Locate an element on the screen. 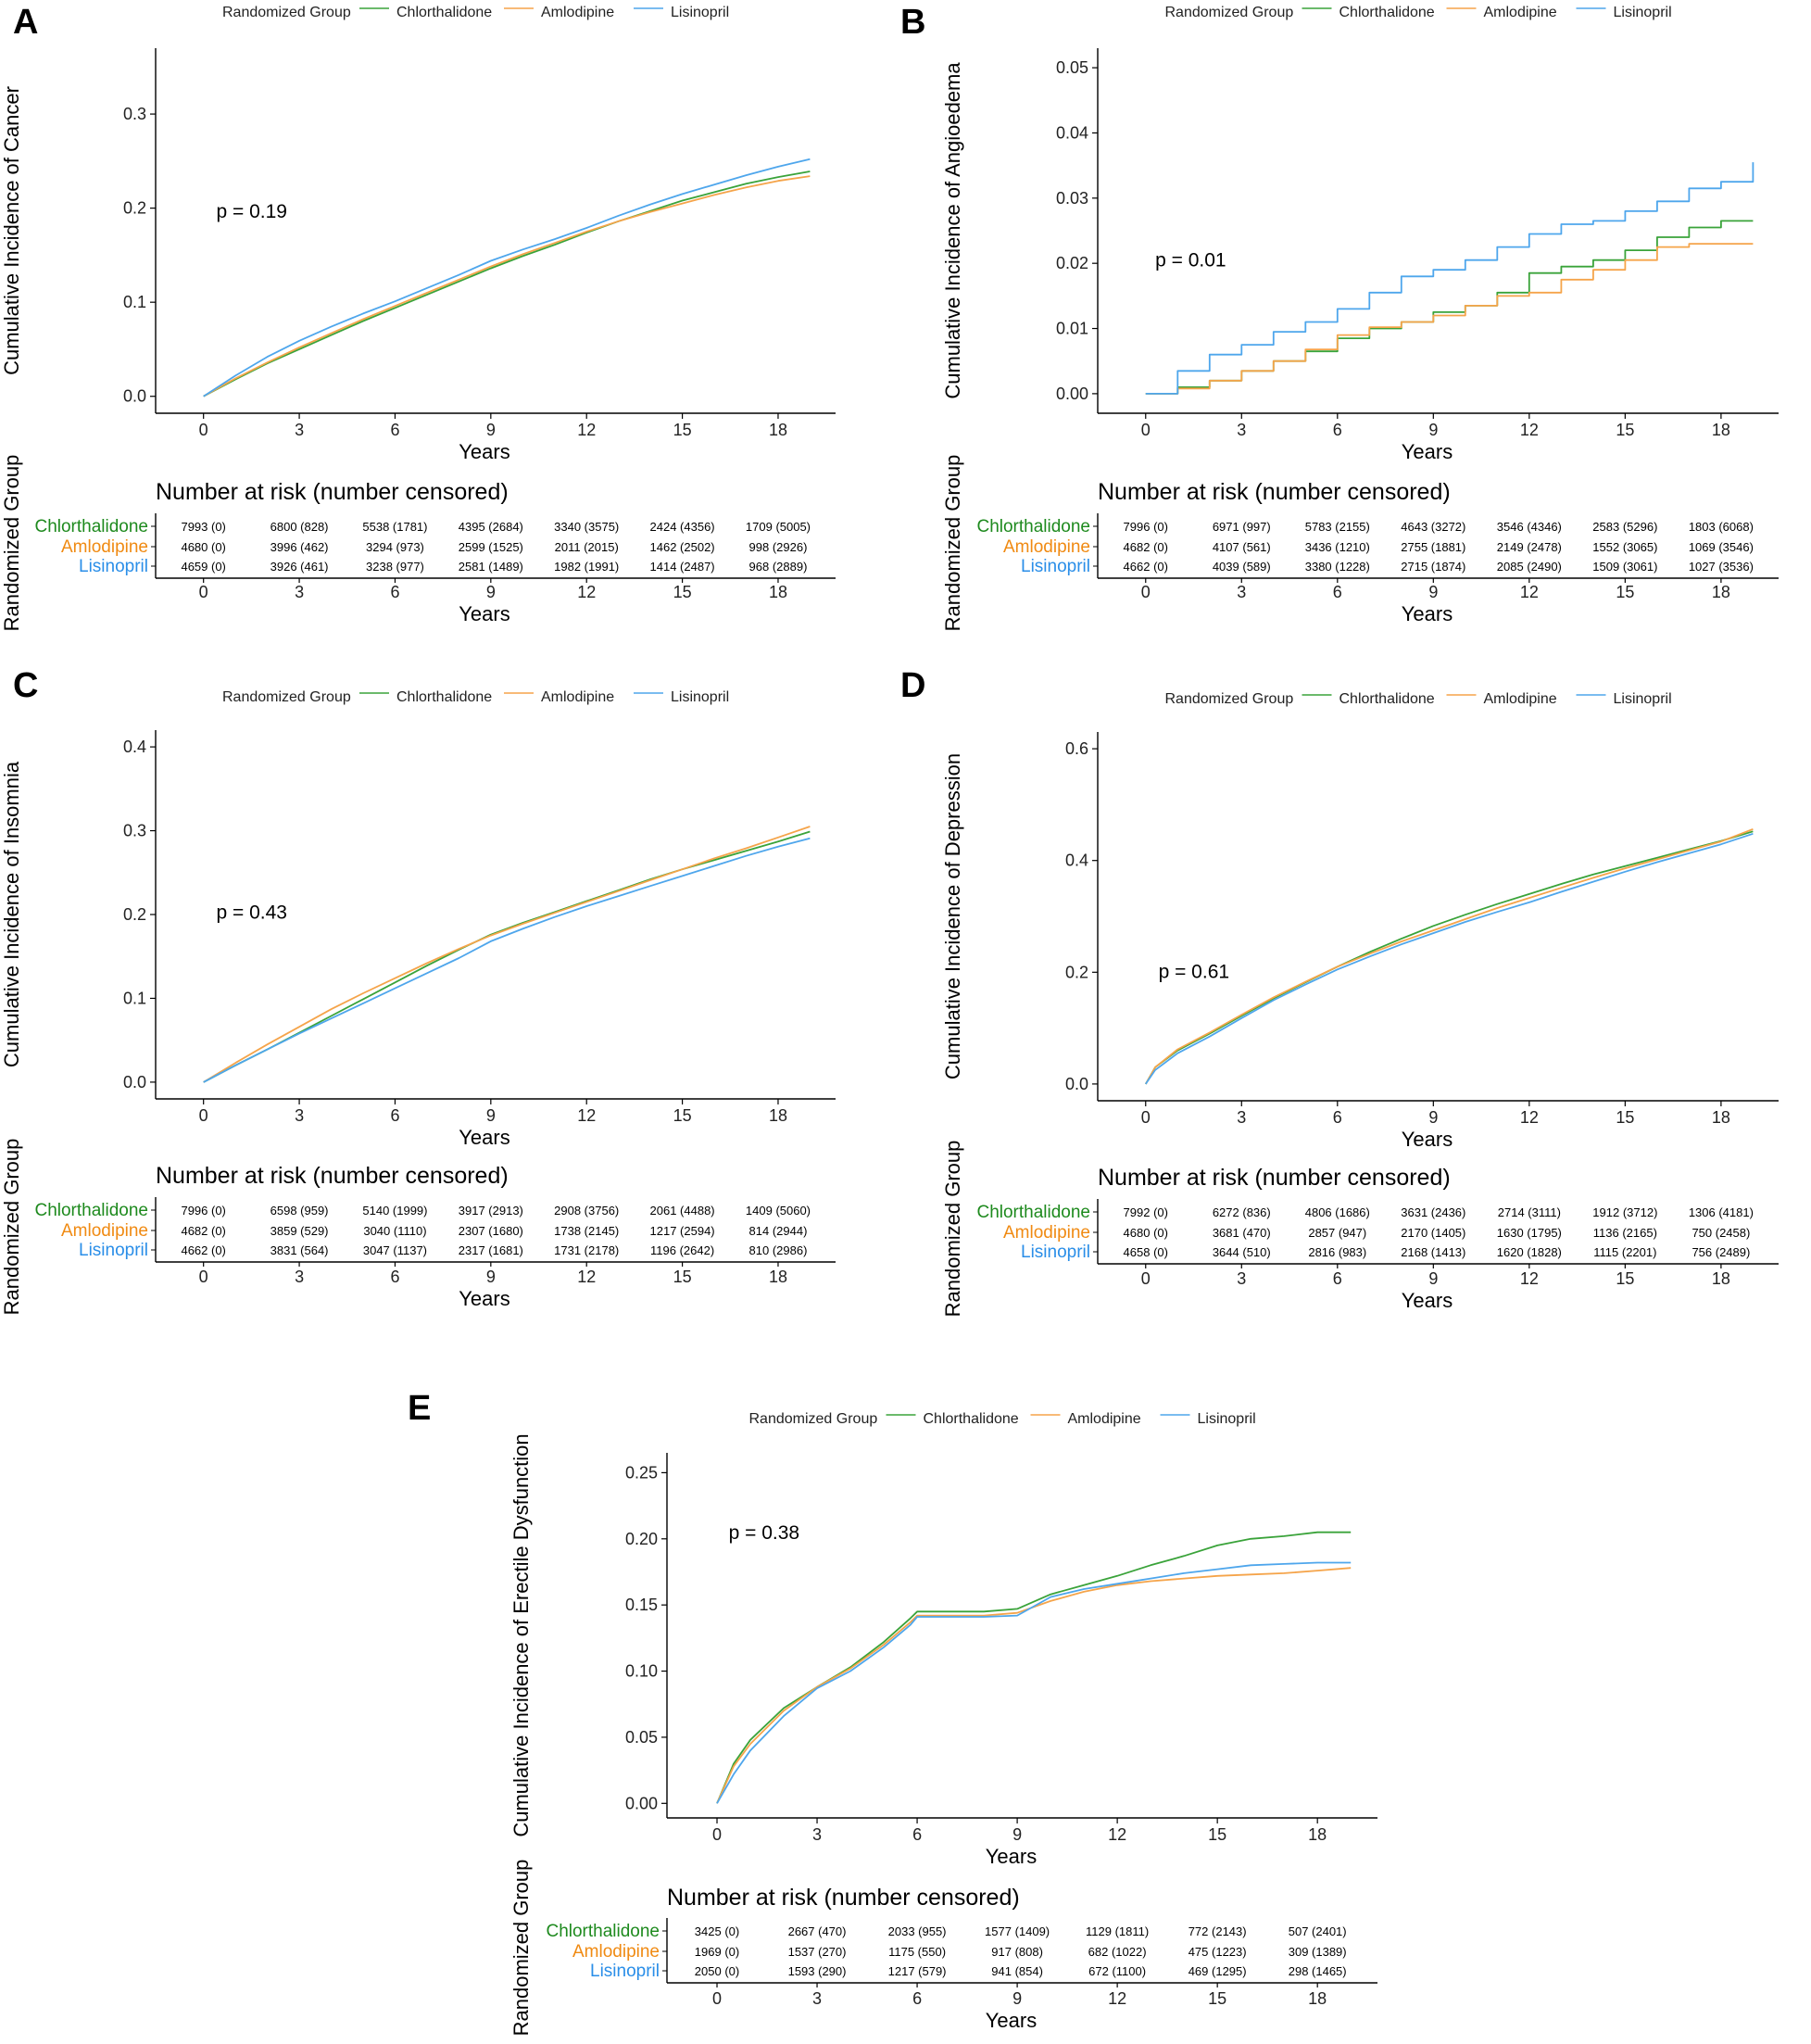 The height and width of the screenshot is (2044, 1811). y-tick-label: 0.02 is located at coordinates (1072, 263).